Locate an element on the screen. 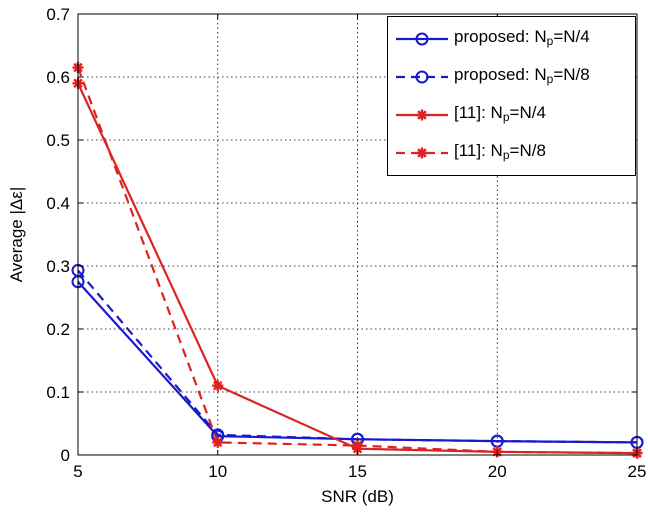 The height and width of the screenshot is (514, 648). y-tick-label: 0 is located at coordinates (65, 455).